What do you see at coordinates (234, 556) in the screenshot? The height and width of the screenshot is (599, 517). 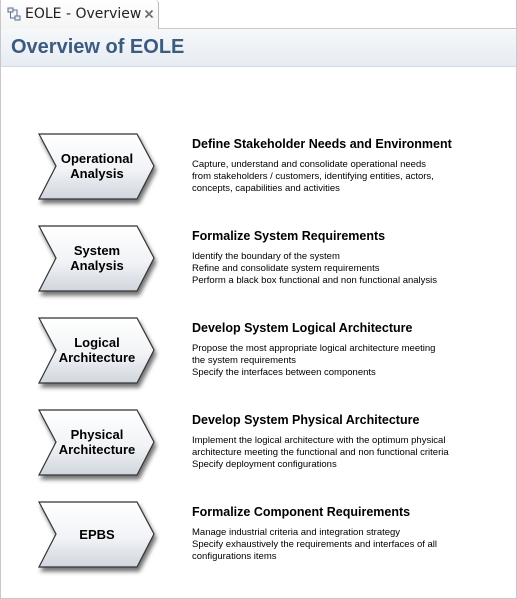 I see `phase-description-line: configurations items` at bounding box center [234, 556].